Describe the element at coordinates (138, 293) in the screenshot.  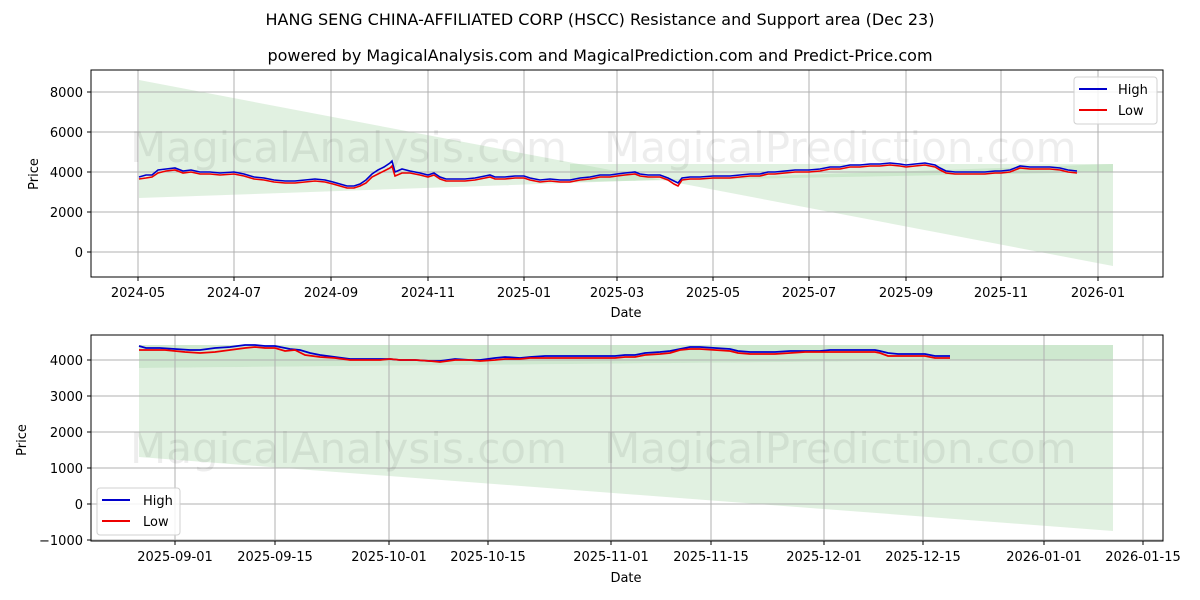
I see `x-tick-label: 2024-05` at that location.